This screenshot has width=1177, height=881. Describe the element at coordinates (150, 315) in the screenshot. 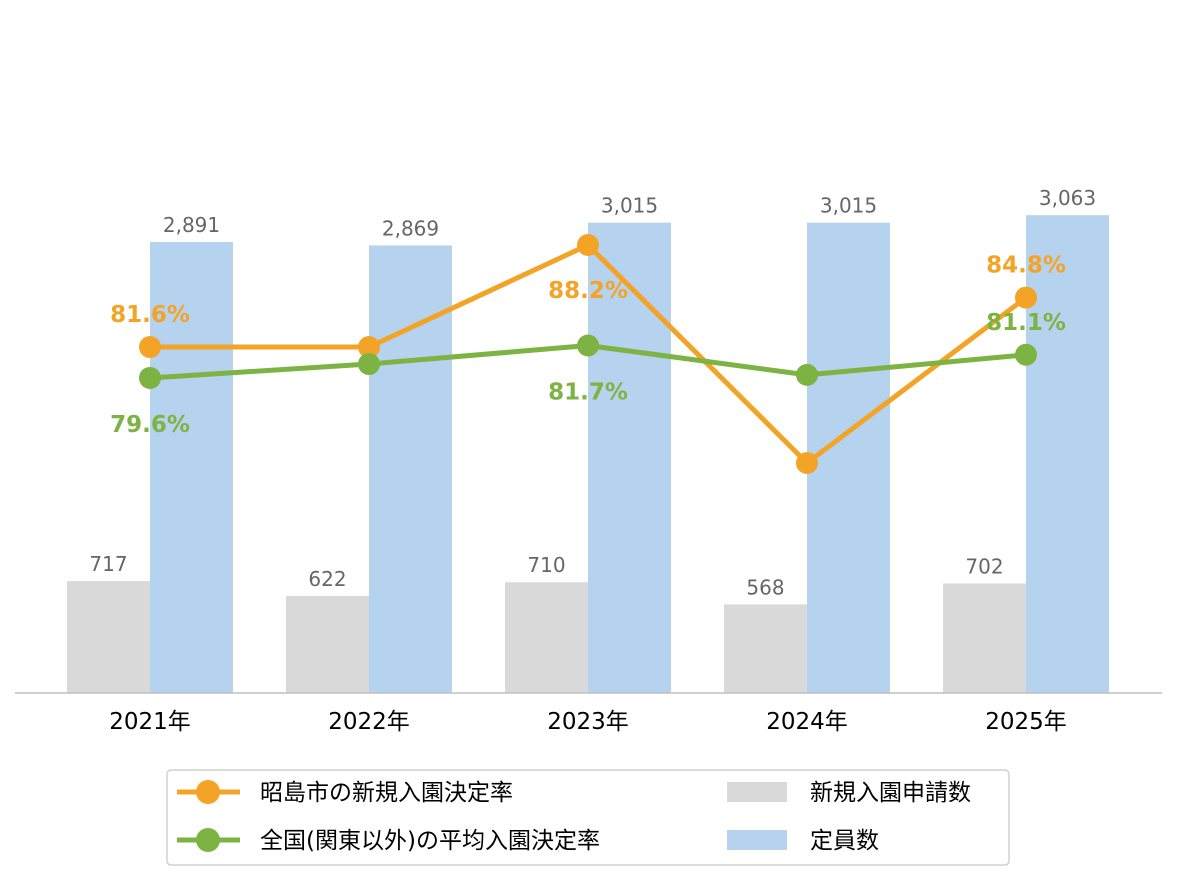

I see `rate-label-akishima: 81.6%` at that location.